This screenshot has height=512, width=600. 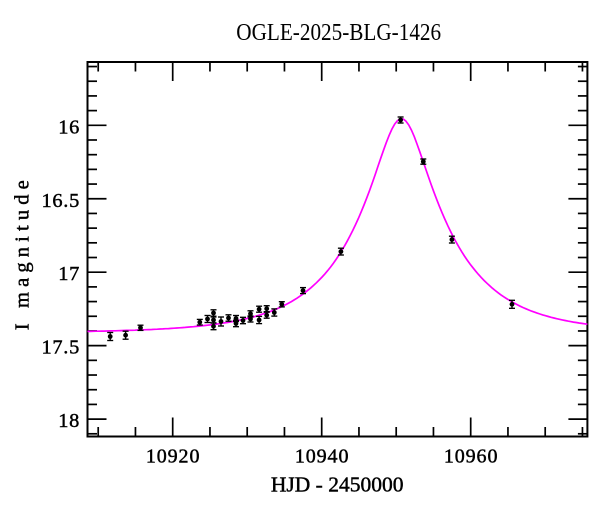 I want to click on svg-text: HJD - 2450000, so click(x=337, y=485).